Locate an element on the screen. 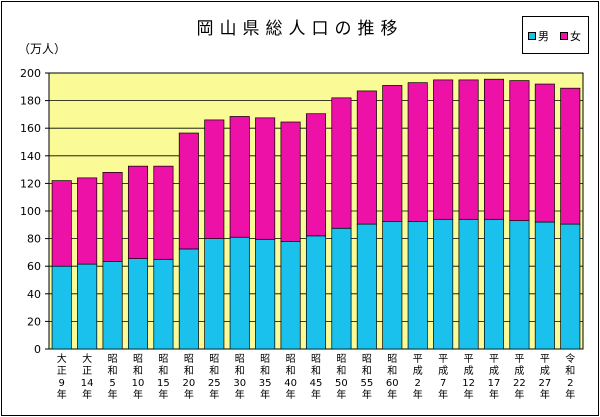 This screenshot has height=417, width=600. legend-item-female: 女 is located at coordinates (570, 36).